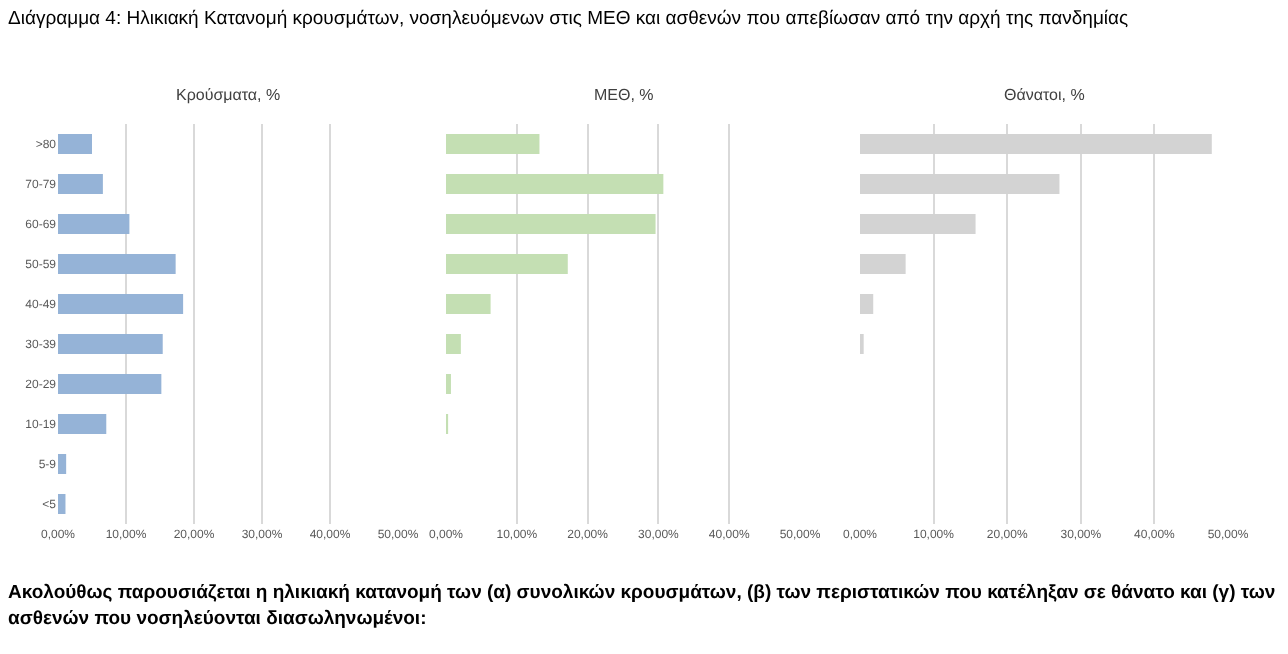  Describe the element at coordinates (1044, 95) in the screenshot. I see `chart-title: Θάνατοι, %` at that location.